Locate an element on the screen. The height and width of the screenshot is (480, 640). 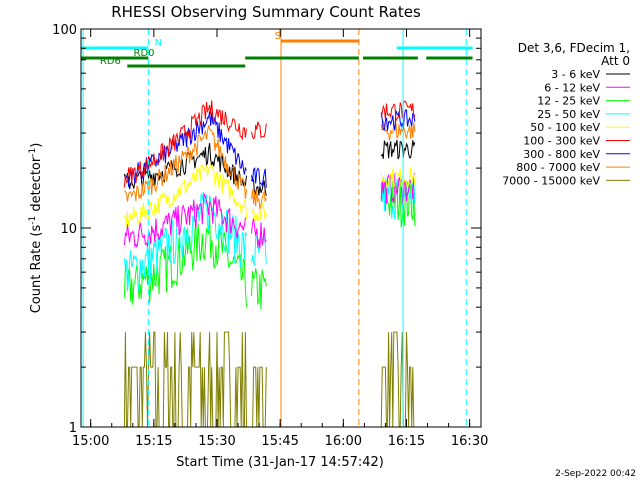
y-axis-label: Count Rate (s-1 detector-1) is located at coordinates (36, 228).